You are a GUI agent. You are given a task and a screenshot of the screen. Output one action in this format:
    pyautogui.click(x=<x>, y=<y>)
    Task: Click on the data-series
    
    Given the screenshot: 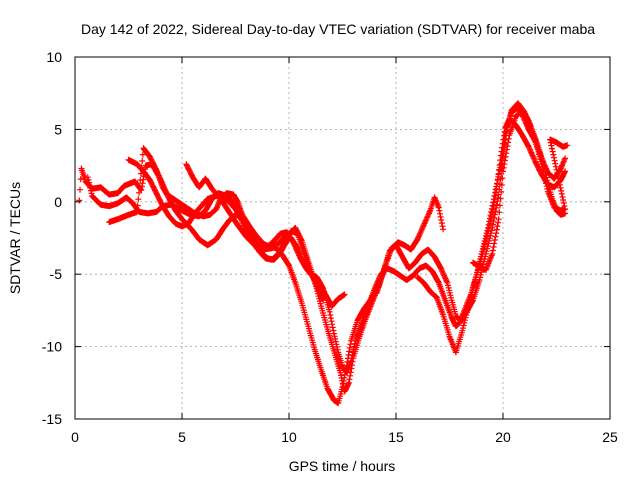 What is the action you would take?
    pyautogui.click(x=520, y=190)
    